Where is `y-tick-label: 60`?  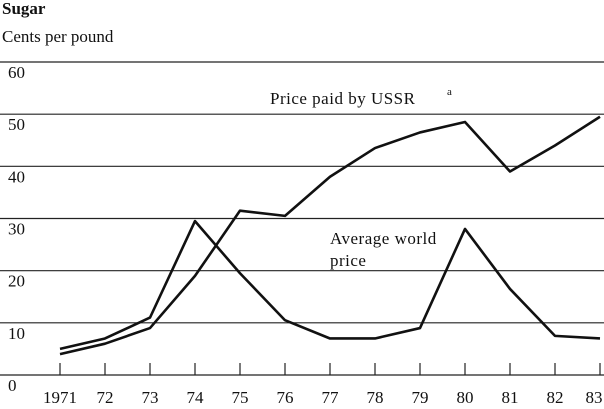
y-tick-label: 60 is located at coordinates (16, 72).